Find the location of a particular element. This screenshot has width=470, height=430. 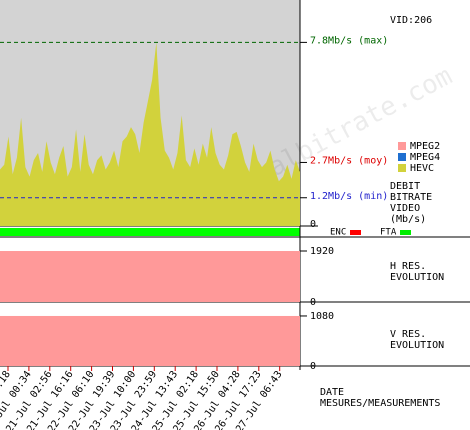

y-tick-label: 1.2Mb/s (min) is located at coordinates (349, 196).